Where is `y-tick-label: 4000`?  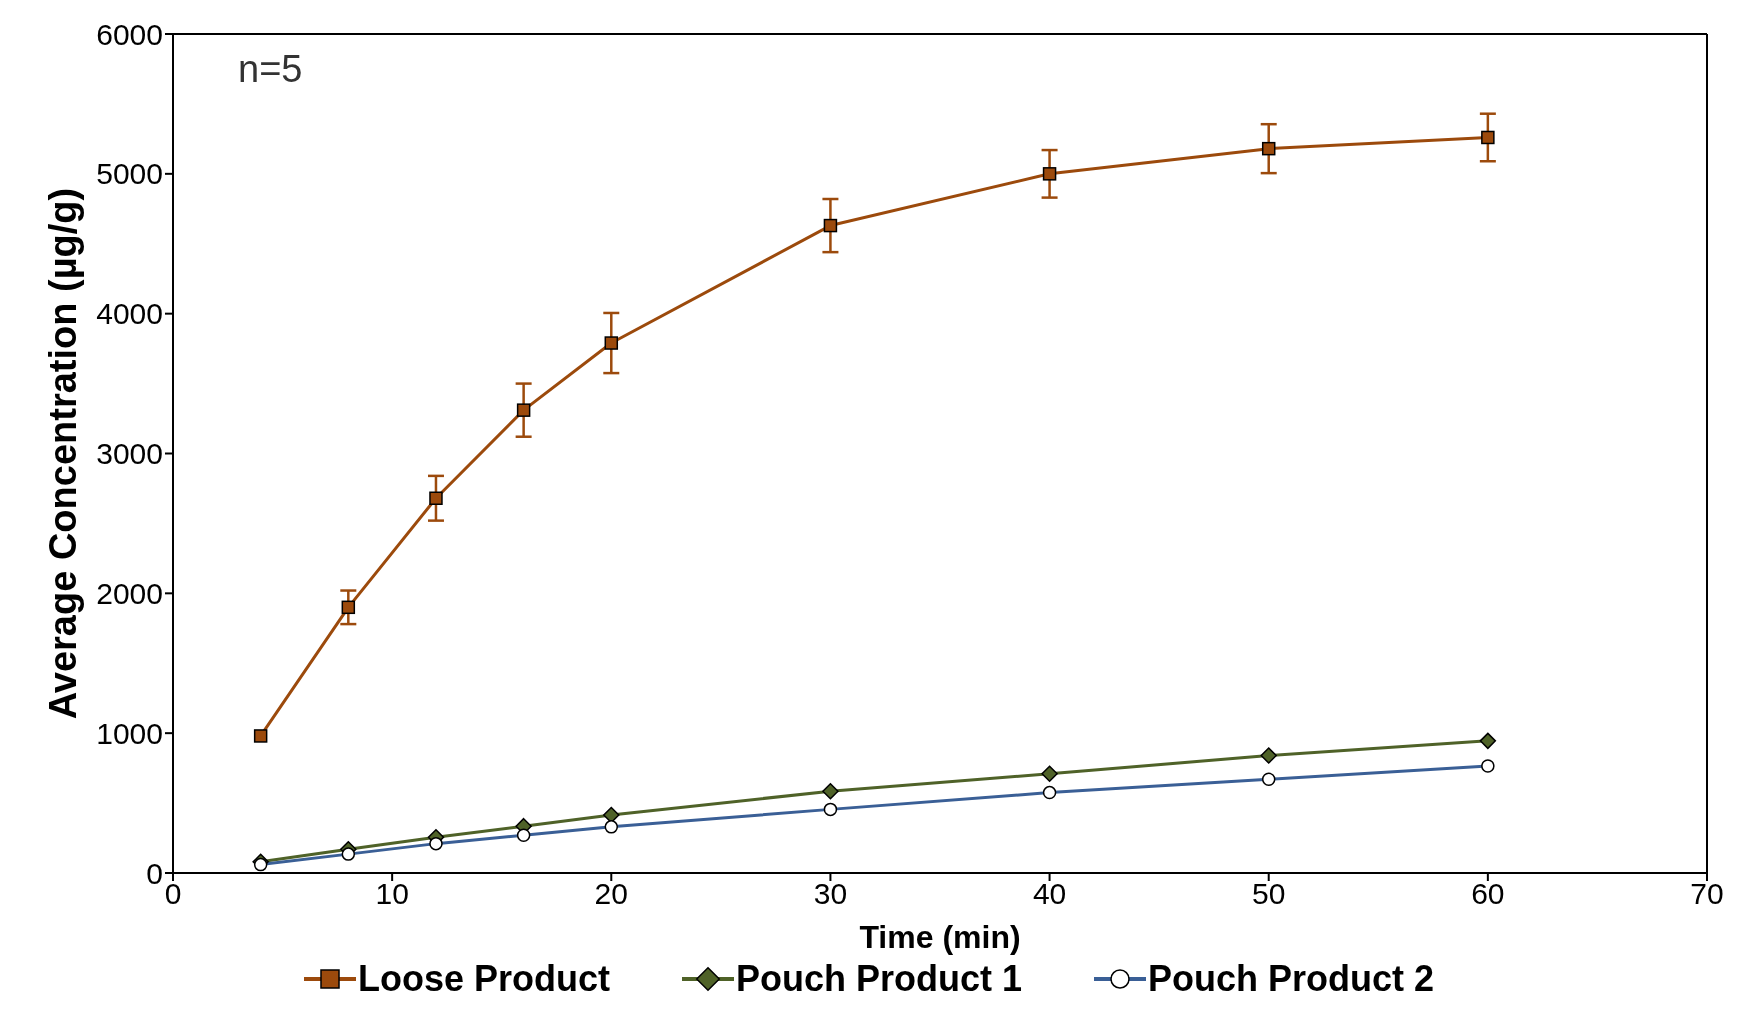 y-tick-label: 4000 is located at coordinates (129, 314).